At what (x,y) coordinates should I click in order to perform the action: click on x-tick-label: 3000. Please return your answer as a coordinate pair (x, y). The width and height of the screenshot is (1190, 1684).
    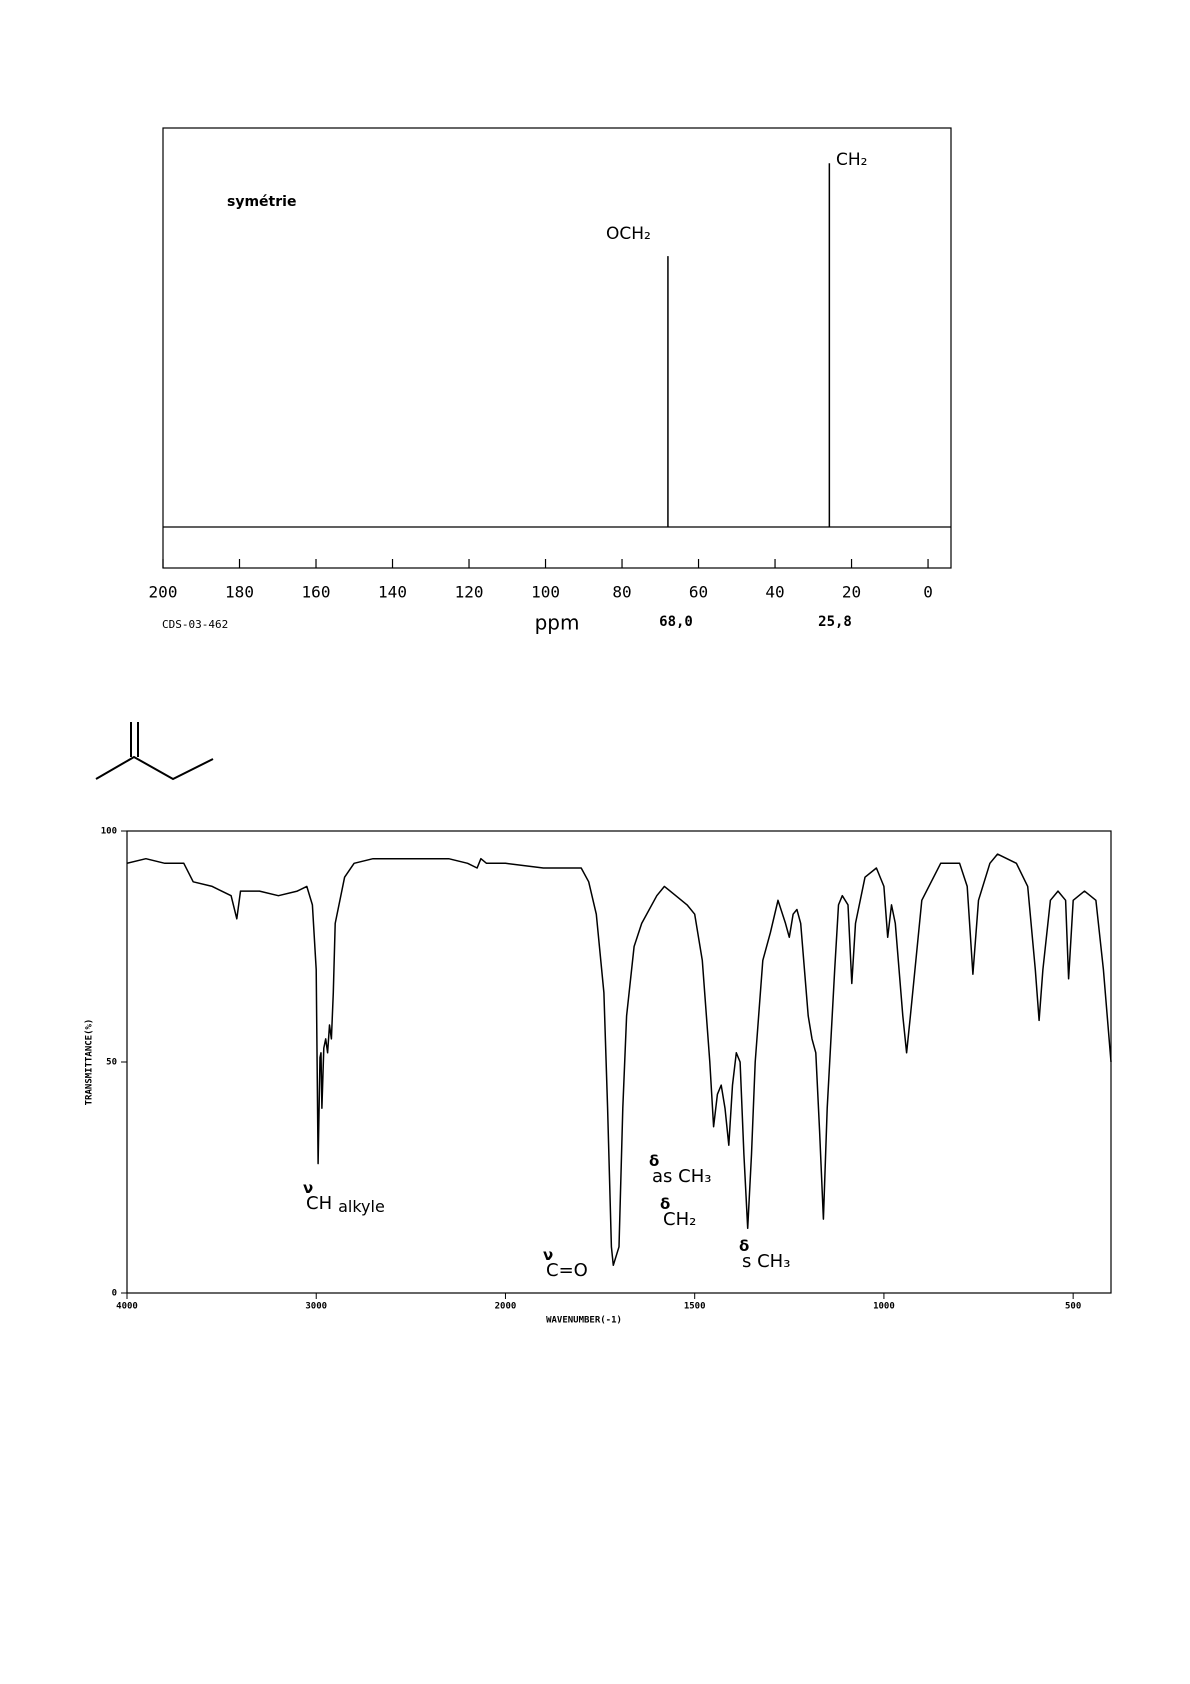
    Looking at the image, I should click on (316, 1307).